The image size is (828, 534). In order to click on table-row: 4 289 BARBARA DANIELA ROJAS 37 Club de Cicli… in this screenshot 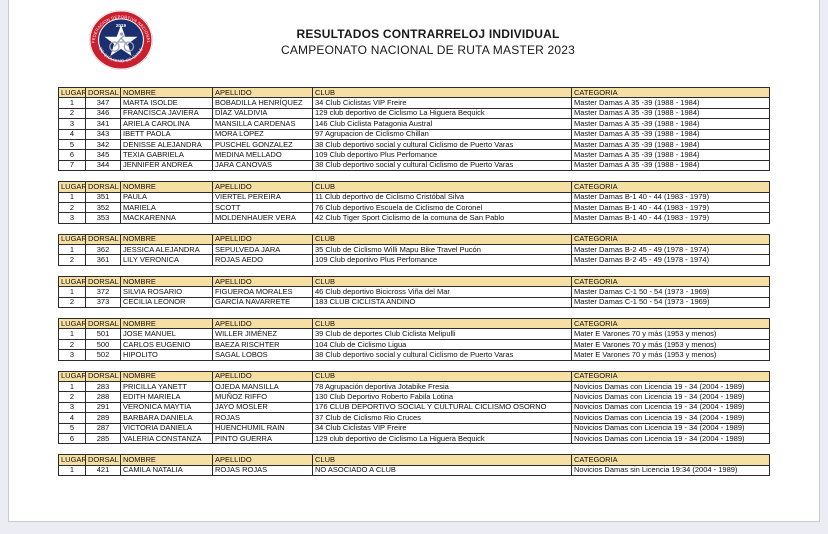, I will do `click(414, 418)`.